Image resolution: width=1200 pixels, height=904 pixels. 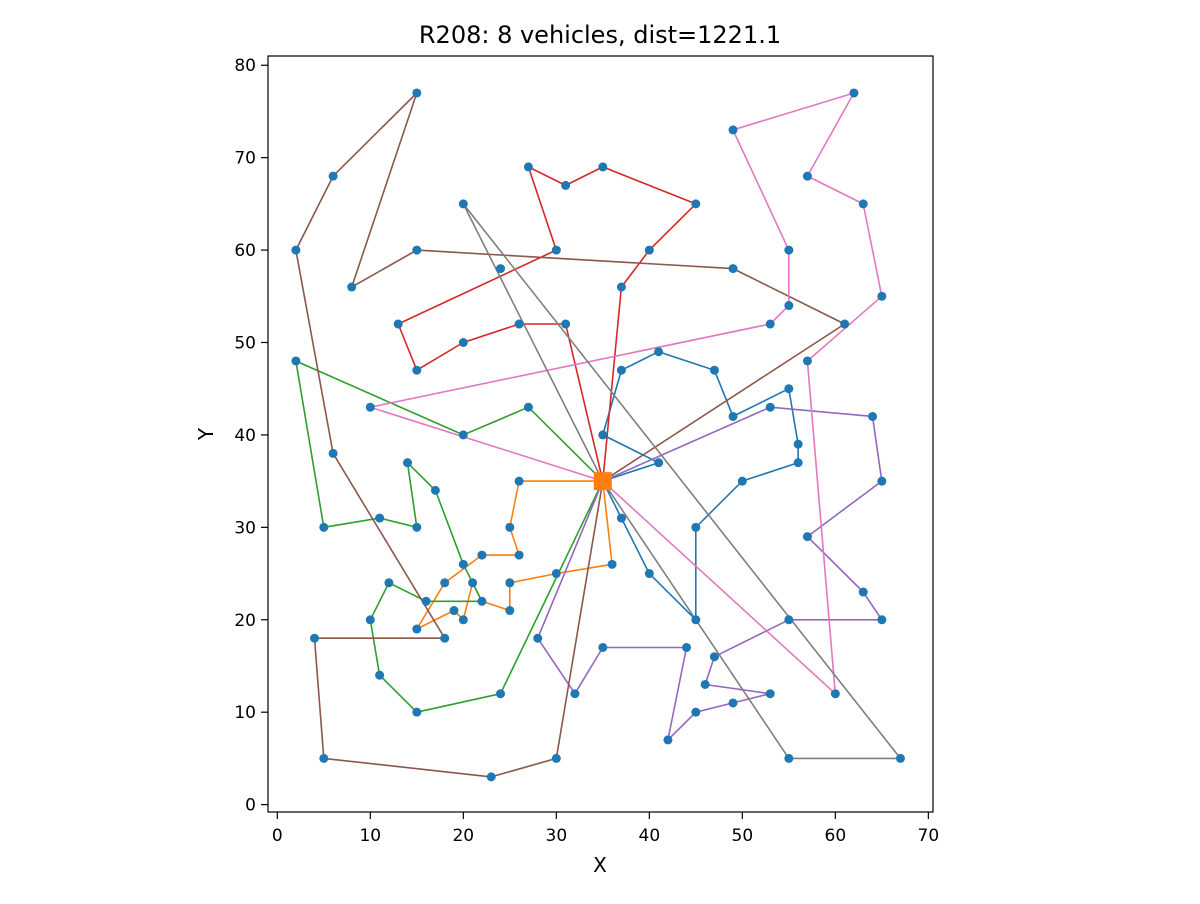 I want to click on y-axis: 0 10 20 30 40 50 60 70 80, so click(x=251, y=436).